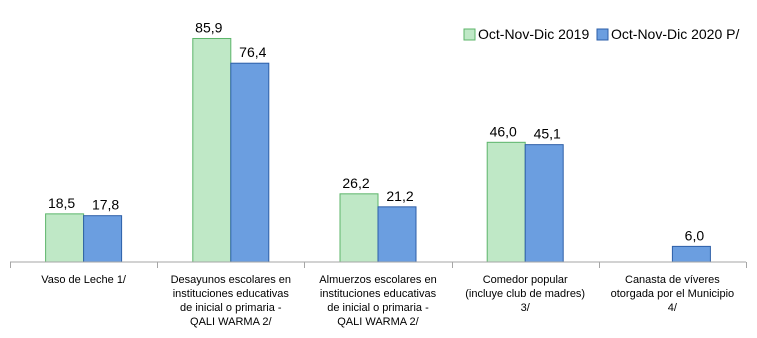 The width and height of the screenshot is (757, 338). Describe the element at coordinates (533, 34) in the screenshot. I see `legend-label: Oct-Nov-Dic 2019` at that location.